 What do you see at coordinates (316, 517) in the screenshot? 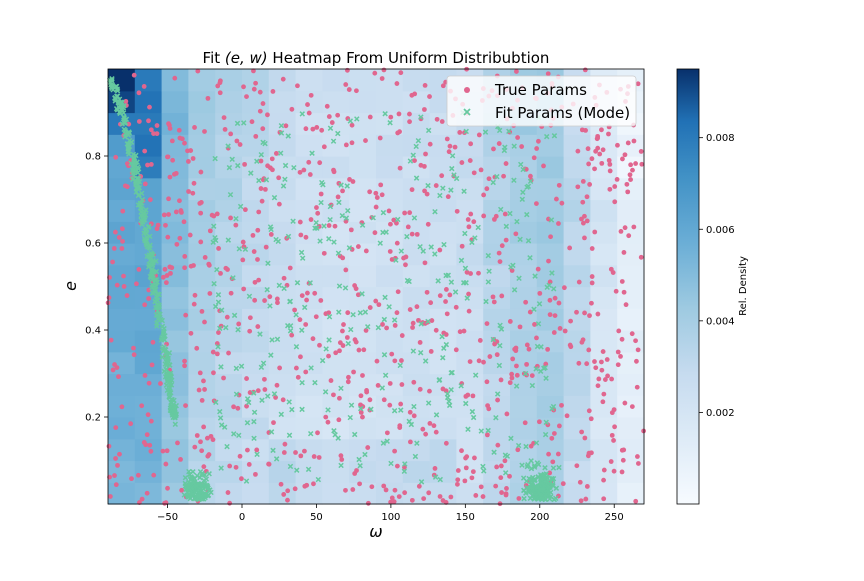
I see `x-tick-label: 50` at bounding box center [316, 517].